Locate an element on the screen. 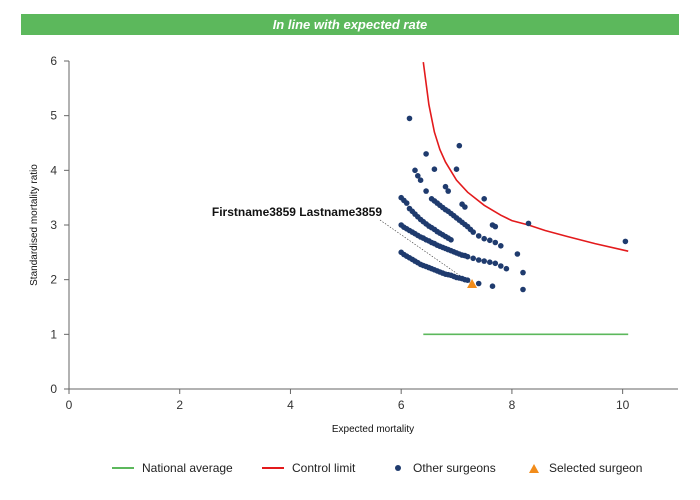 This screenshot has width=700, height=500. y-tick-label: 2 is located at coordinates (53, 280).